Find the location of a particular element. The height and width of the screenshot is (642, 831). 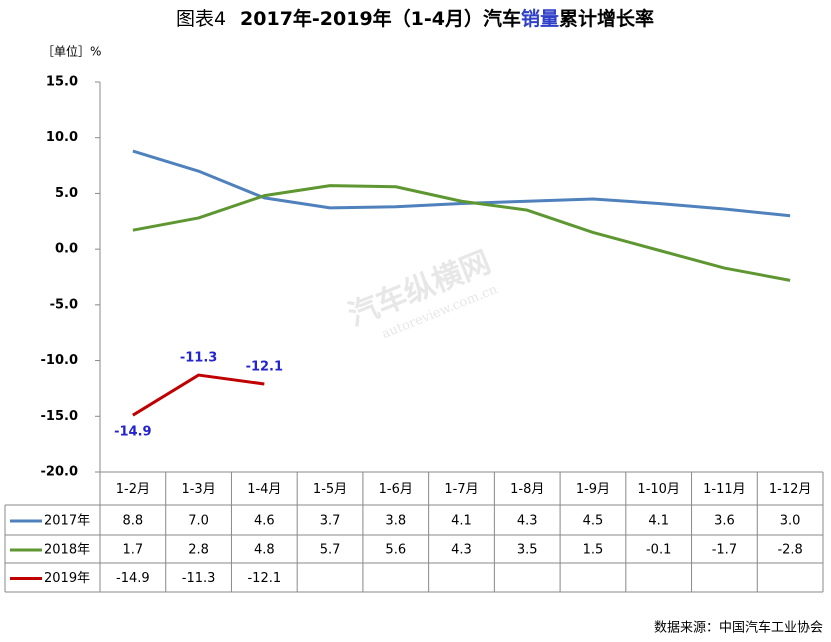

table-value: 4.6 is located at coordinates (264, 521).